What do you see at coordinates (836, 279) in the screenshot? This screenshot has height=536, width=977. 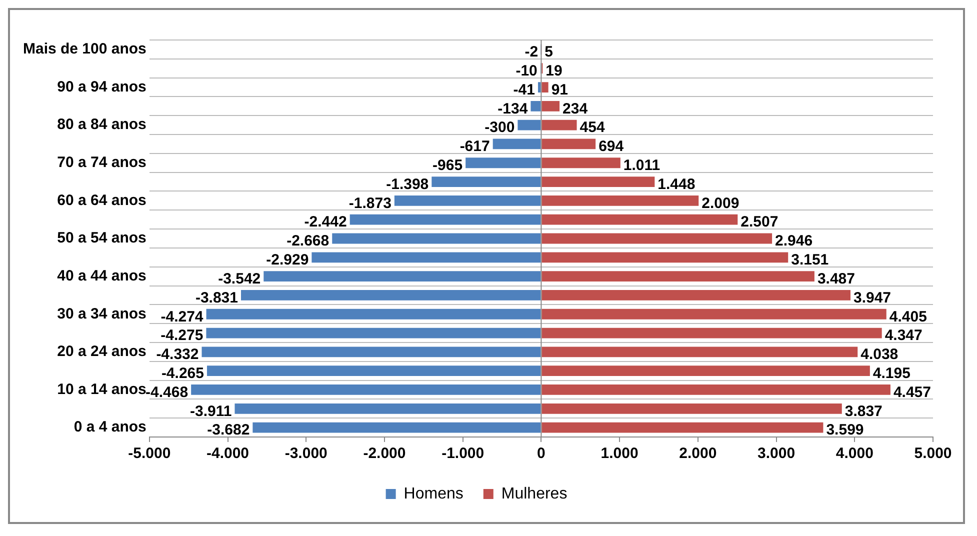 I see `data-label: 3.487` at bounding box center [836, 279].